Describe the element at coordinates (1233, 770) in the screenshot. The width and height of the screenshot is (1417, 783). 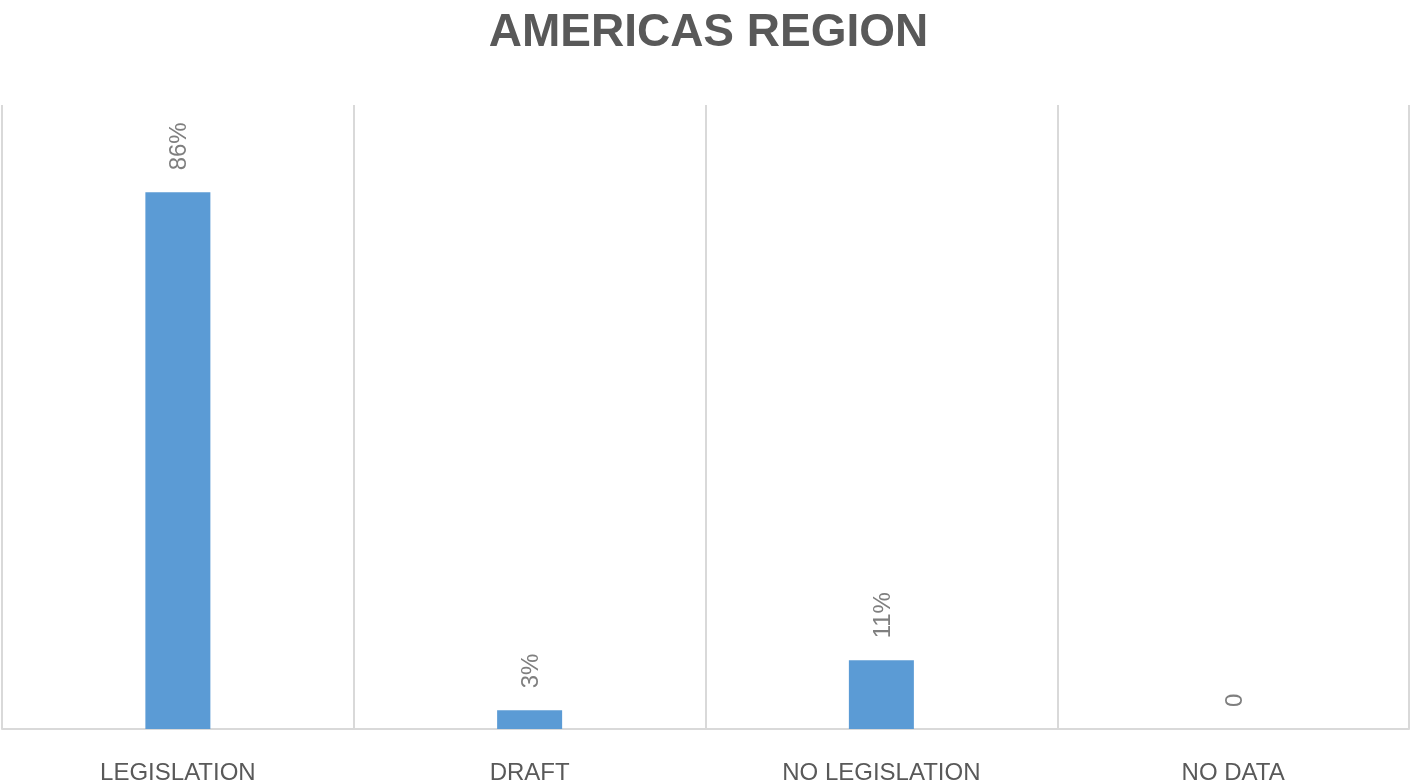
I see `x-tick-label: NO DATA` at that location.